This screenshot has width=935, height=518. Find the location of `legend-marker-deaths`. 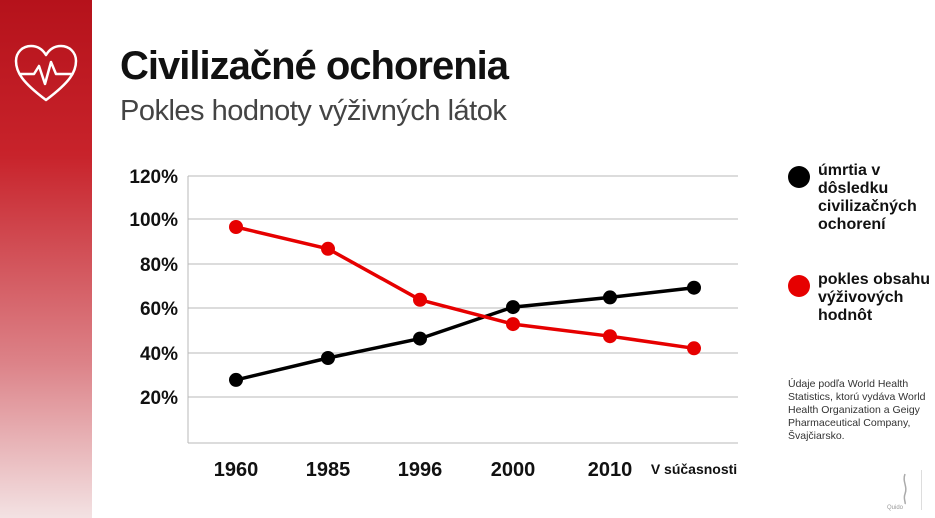

legend-marker-deaths is located at coordinates (799, 177).